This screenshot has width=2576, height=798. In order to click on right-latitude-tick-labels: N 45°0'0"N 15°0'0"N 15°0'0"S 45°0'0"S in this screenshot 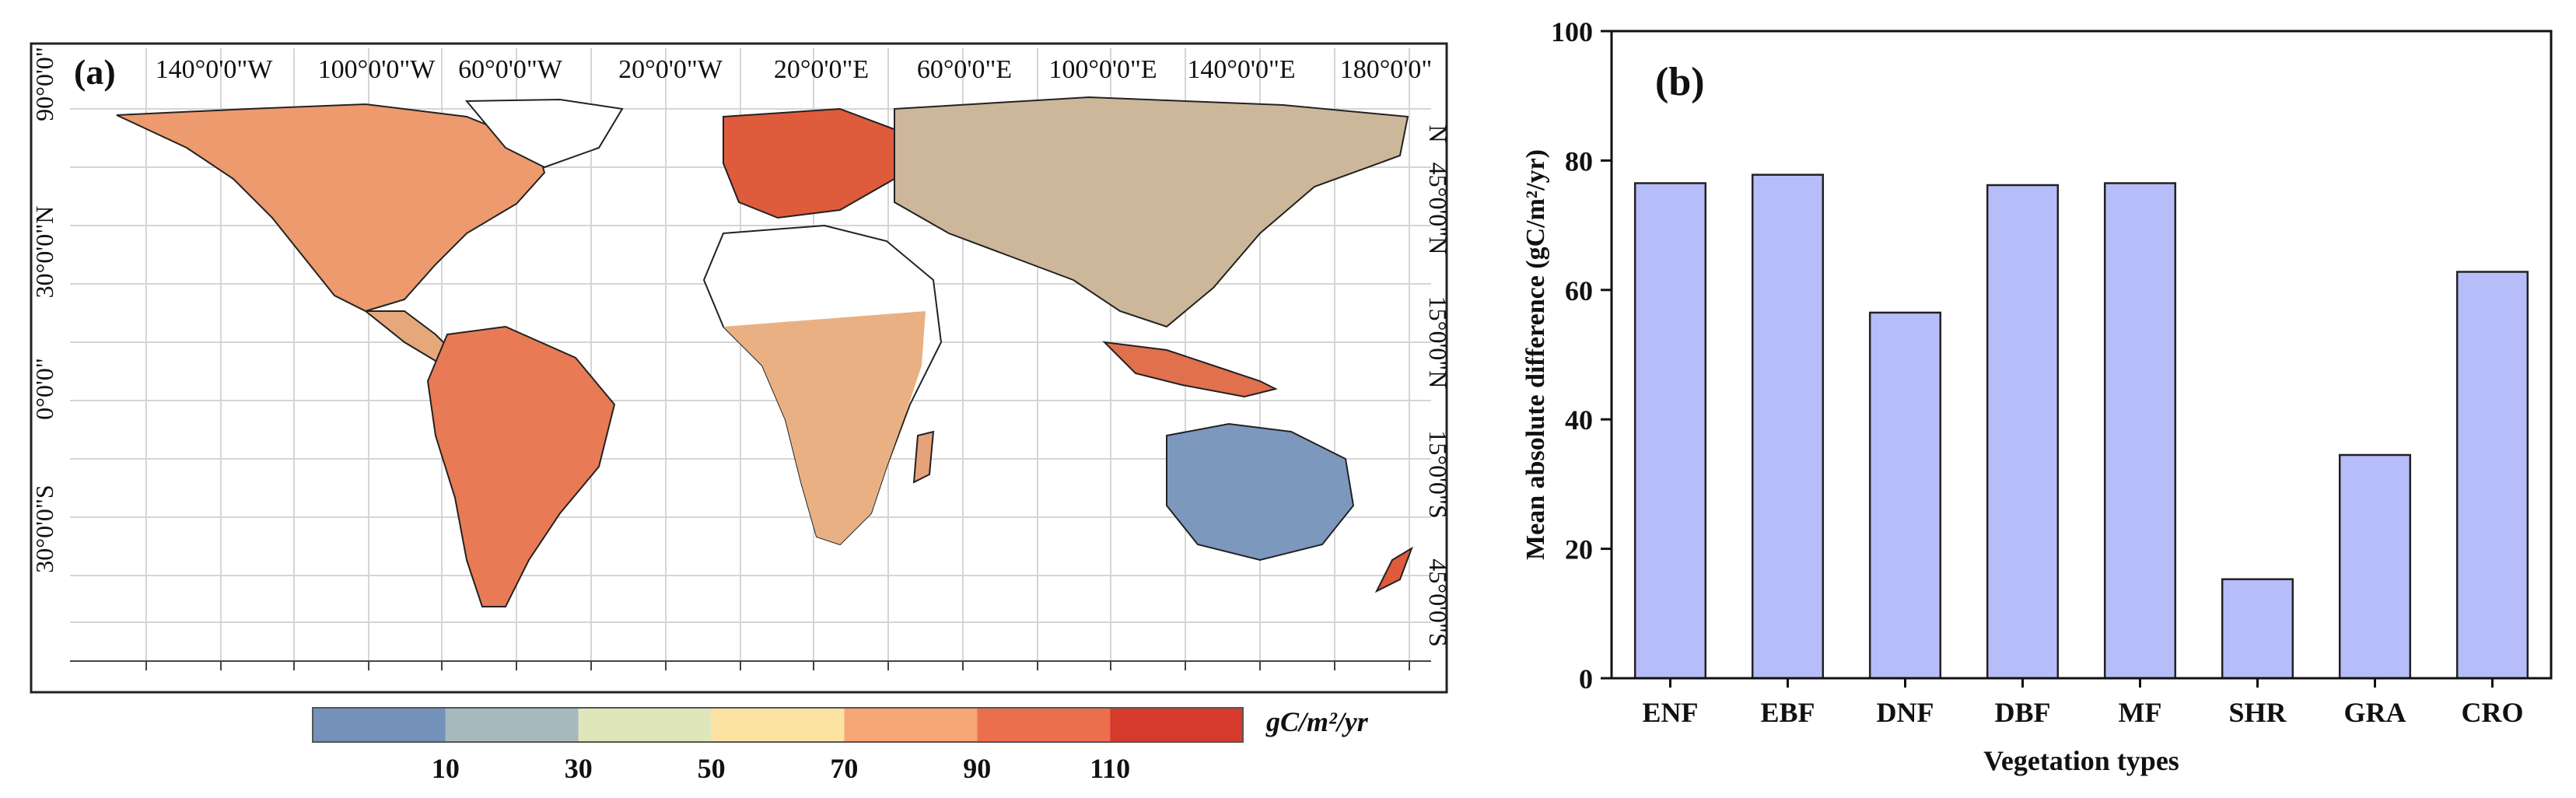, I will do `click(1438, 385)`.